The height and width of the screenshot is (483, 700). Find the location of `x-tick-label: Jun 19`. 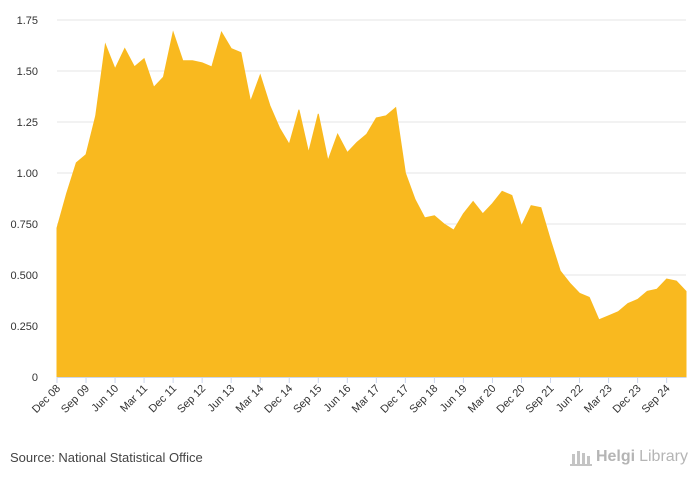

x-tick-label: Jun 19 is located at coordinates (454, 399).